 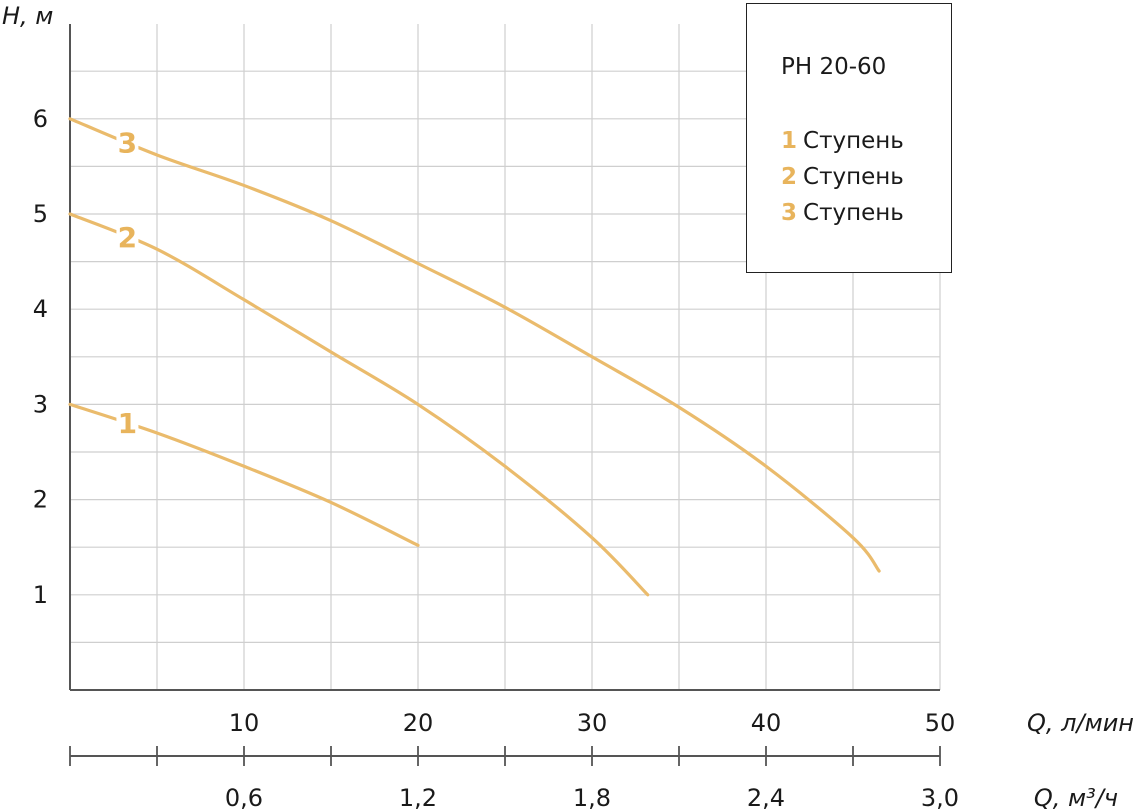 What do you see at coordinates (40, 500) in the screenshot?
I see `y-tick-label: 2` at bounding box center [40, 500].